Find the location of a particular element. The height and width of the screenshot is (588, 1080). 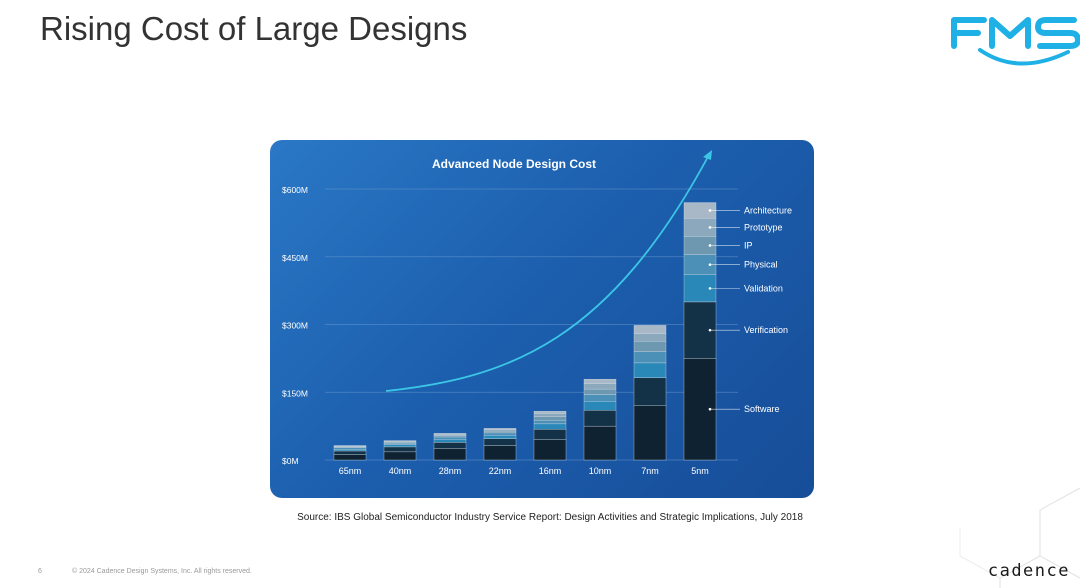

x-tick-label: 5nm is located at coordinates (700, 471).